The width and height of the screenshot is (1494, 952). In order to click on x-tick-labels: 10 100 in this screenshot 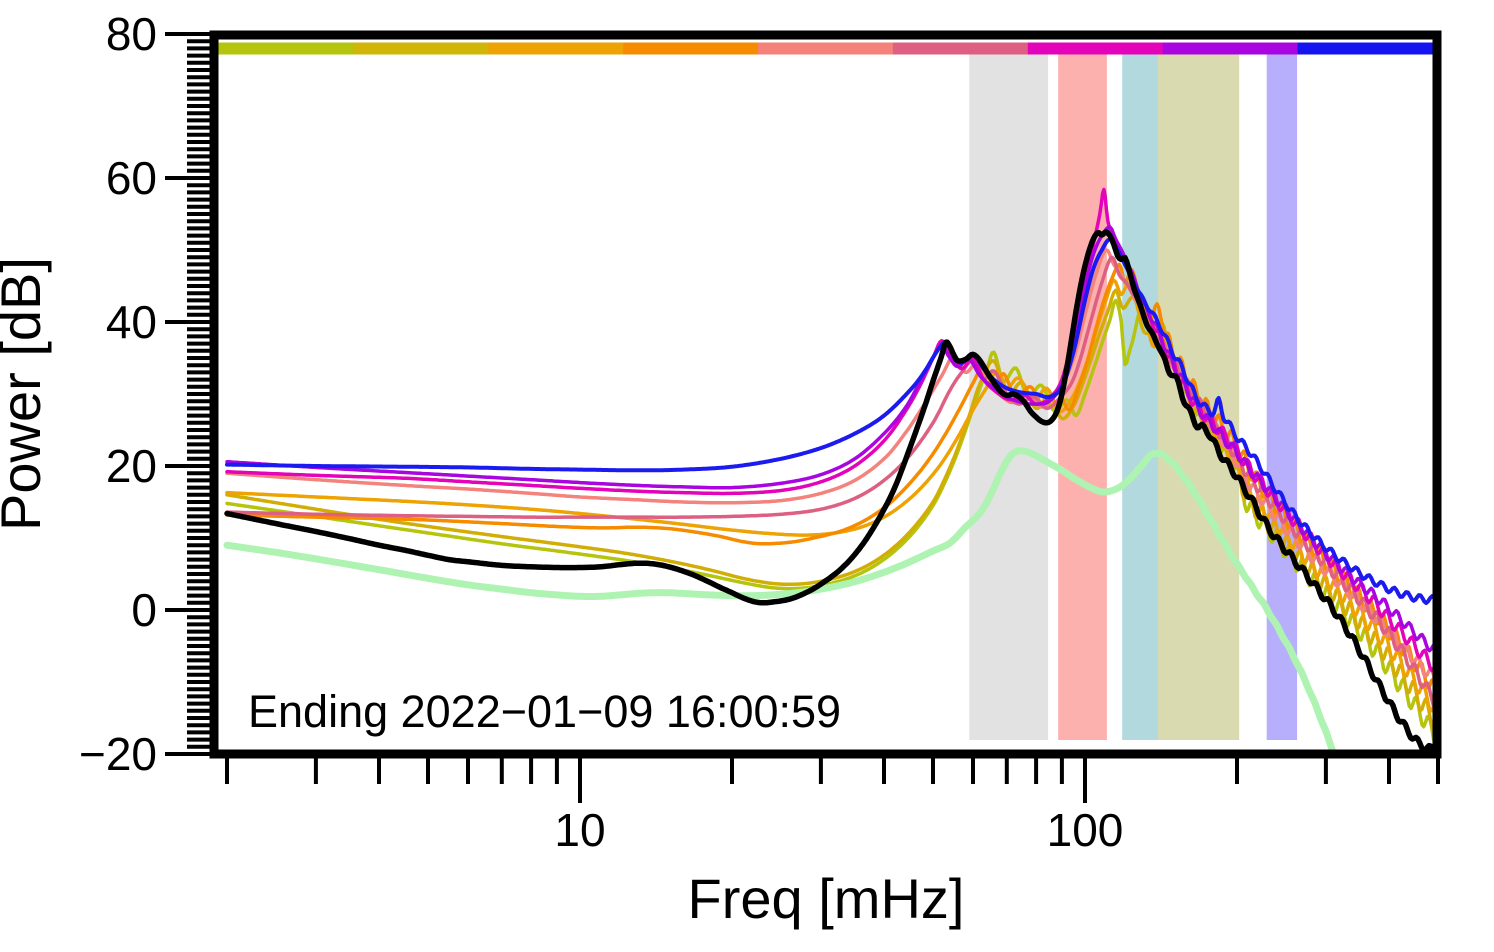, I will do `click(838, 830)`.